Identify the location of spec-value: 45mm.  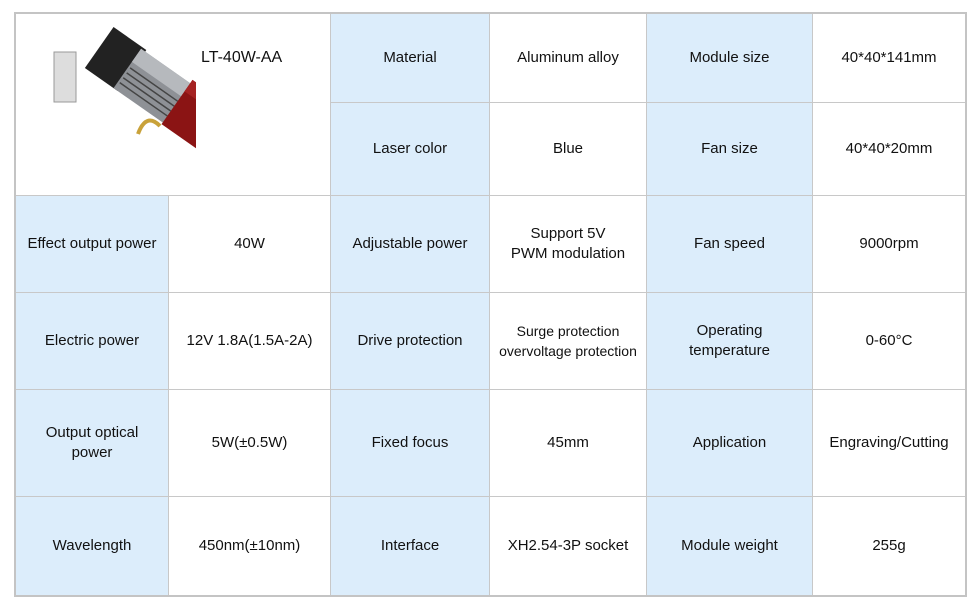
(568, 443).